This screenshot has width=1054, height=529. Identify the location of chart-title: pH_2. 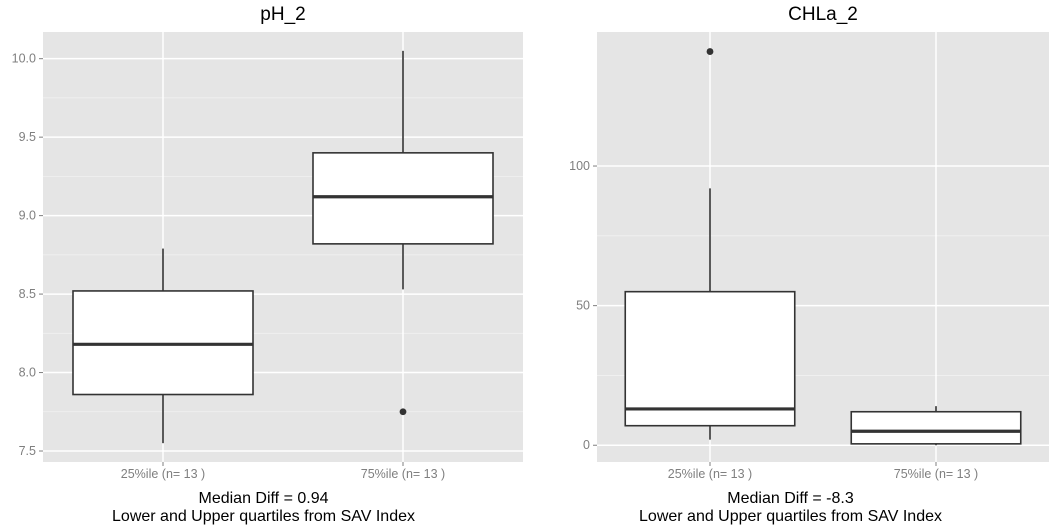
(283, 14).